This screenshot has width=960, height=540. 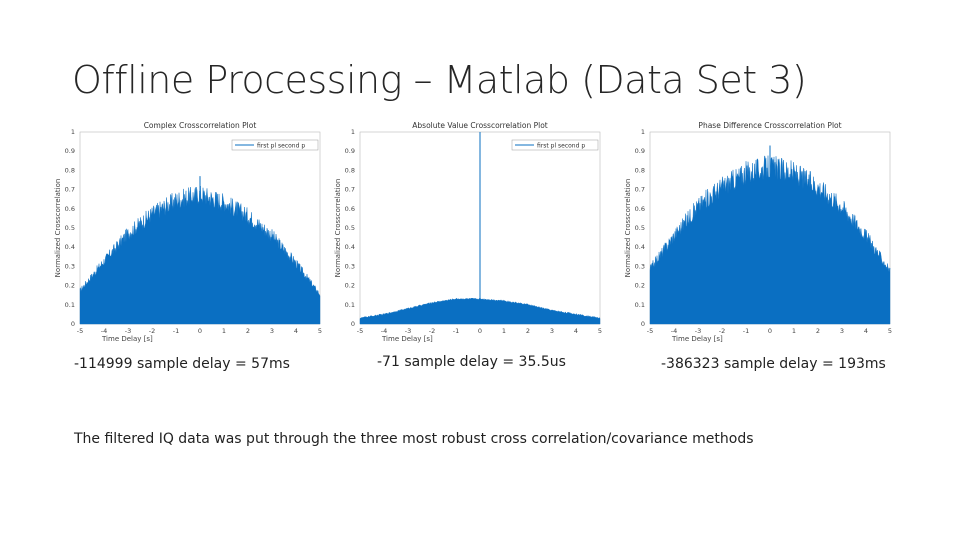 I want to click on caption-phase: -386323 sample delay = 193ms, so click(x=773, y=364).